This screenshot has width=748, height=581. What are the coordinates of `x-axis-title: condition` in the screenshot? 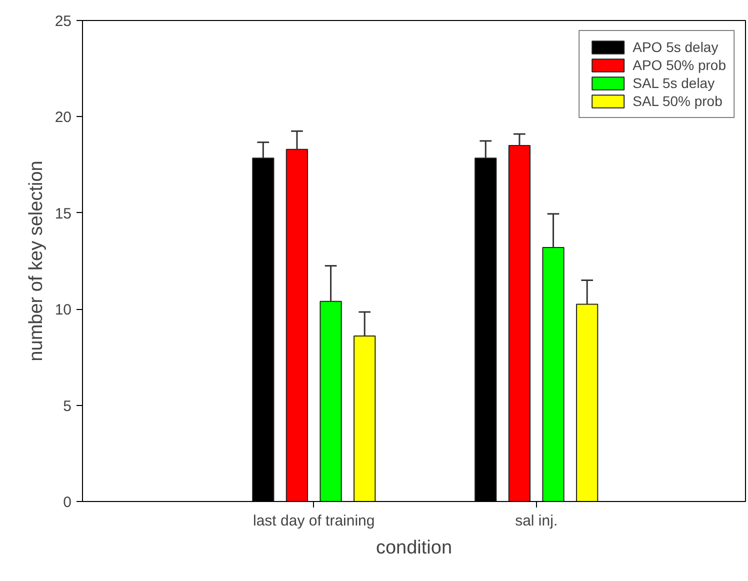 It's located at (414, 548).